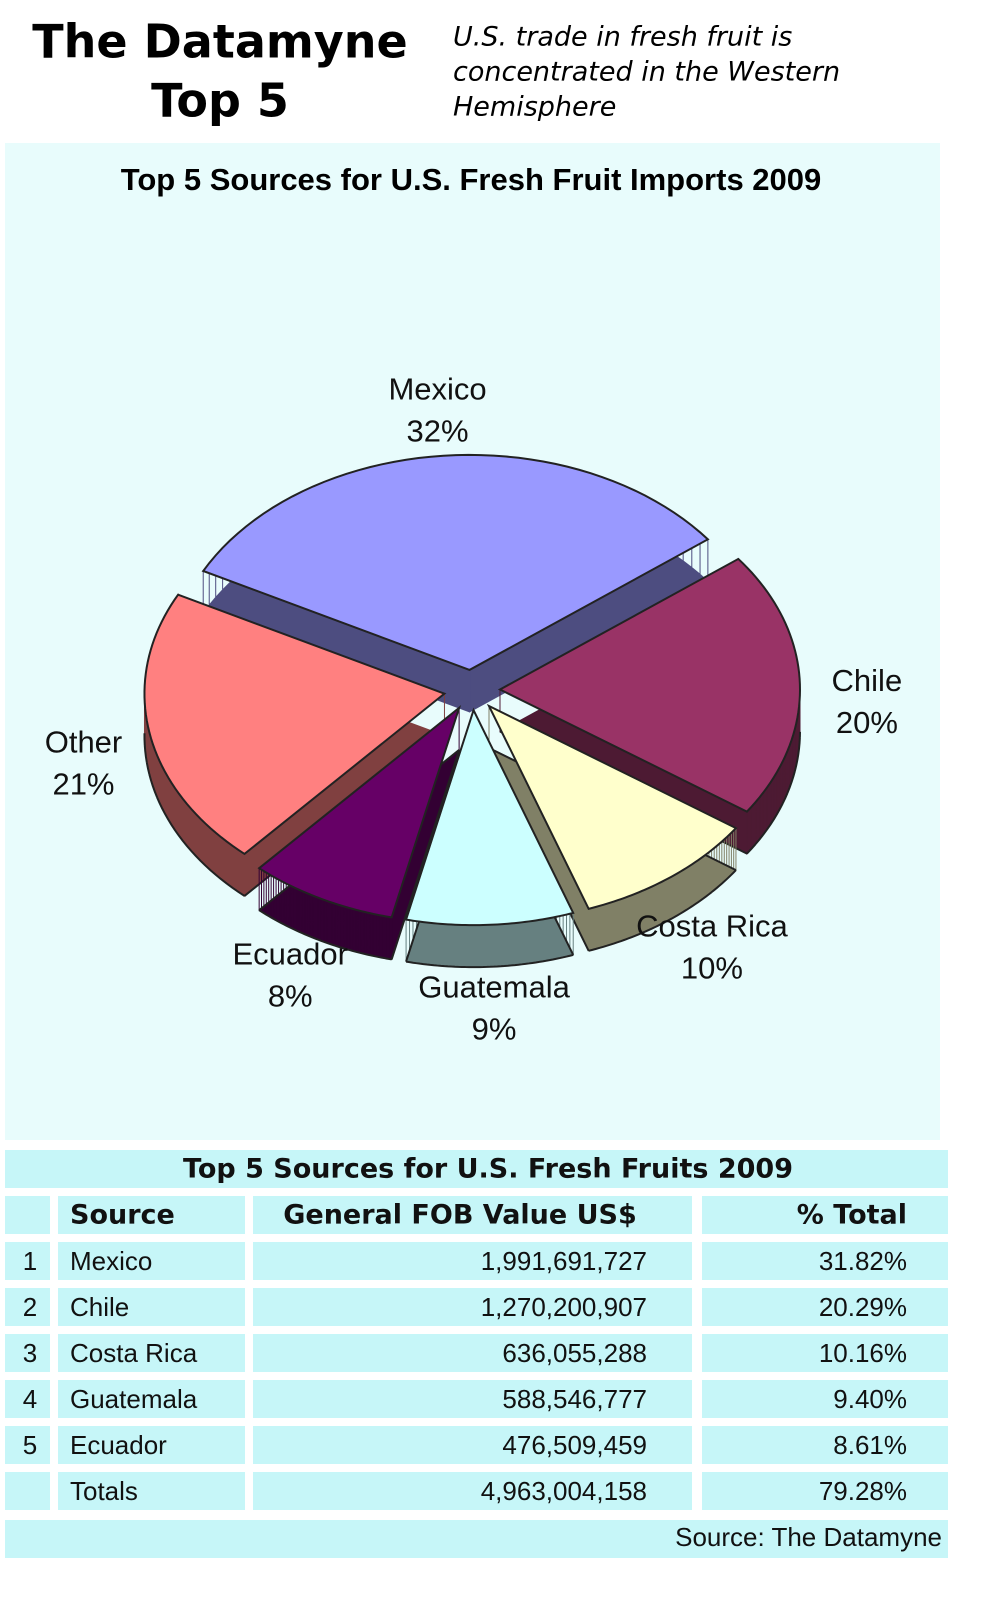 This screenshot has width=990, height=1600. Describe the element at coordinates (290, 996) in the screenshot. I see `slice-value-label: 8%` at that location.